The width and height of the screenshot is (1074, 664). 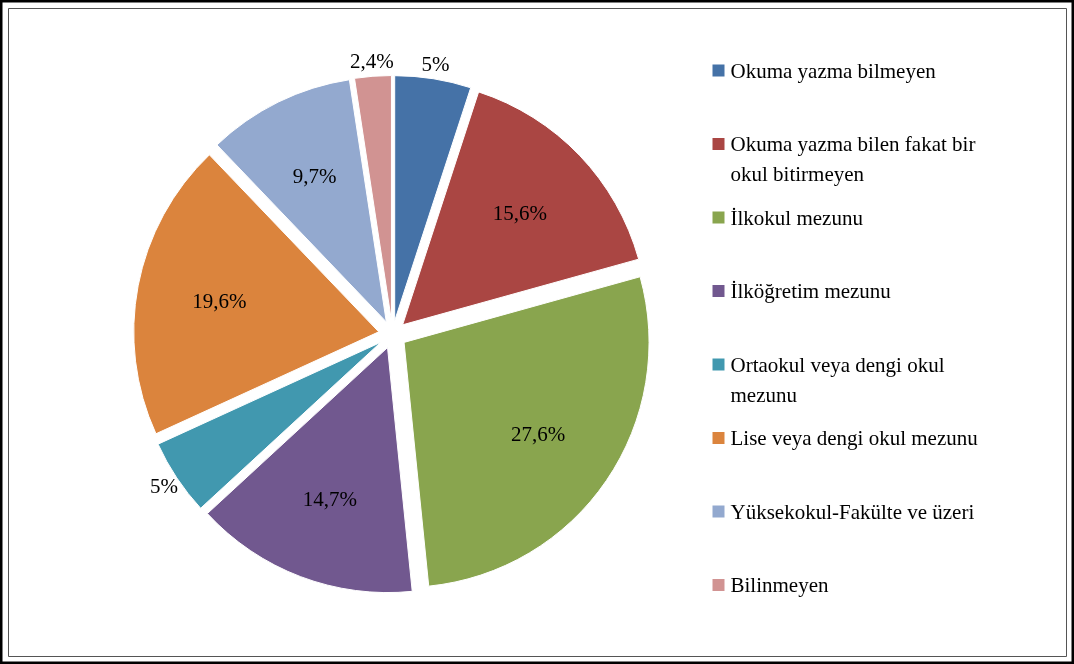 I want to click on data-label: 19,6%, so click(x=219, y=301).